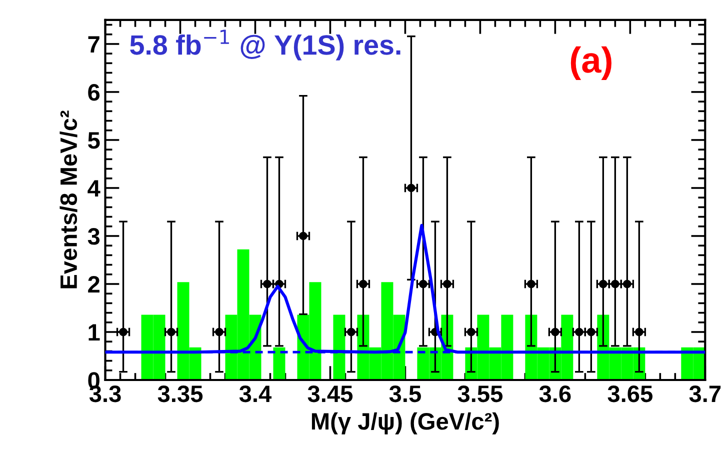 The image size is (721, 454). Describe the element at coordinates (630, 393) in the screenshot. I see `x-tick-label: 3.65` at that location.